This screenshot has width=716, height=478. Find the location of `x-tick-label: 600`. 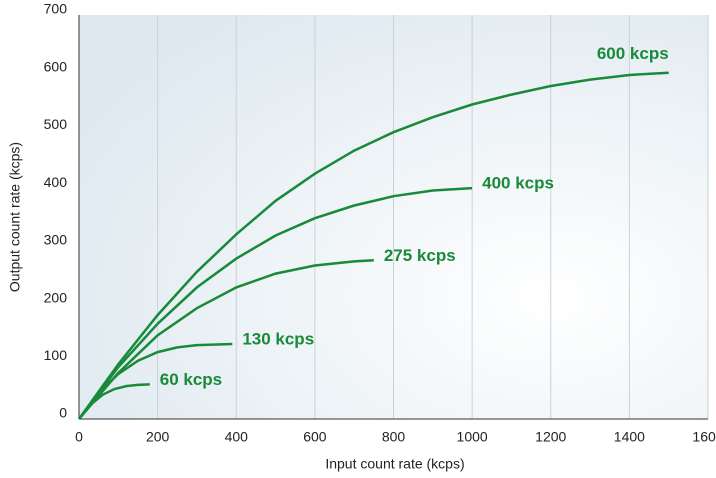

x-tick-label: 600 is located at coordinates (315, 437).